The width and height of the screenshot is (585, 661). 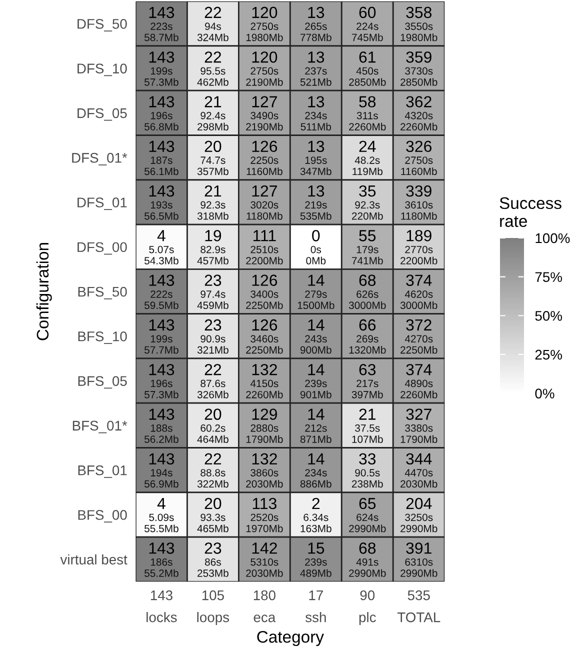 What do you see at coordinates (161, 606) in the screenshot?
I see `x-tick-label: 143 locks` at bounding box center [161, 606].